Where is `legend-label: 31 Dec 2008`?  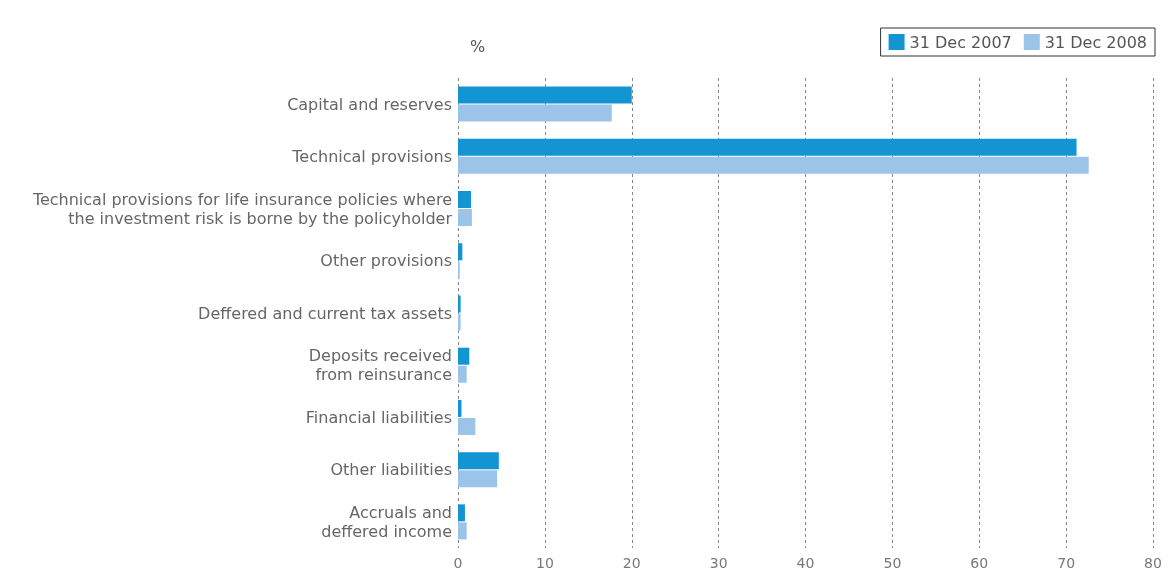
legend-label: 31 Dec 2008 is located at coordinates (1096, 42).